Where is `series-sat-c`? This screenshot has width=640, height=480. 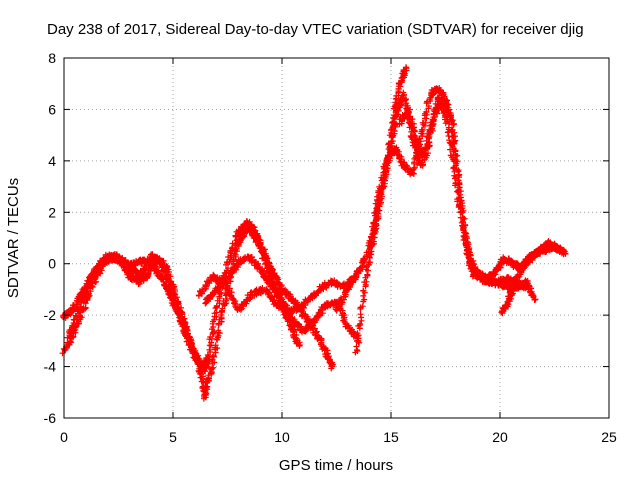
series-sat-c is located at coordinates (137, 327).